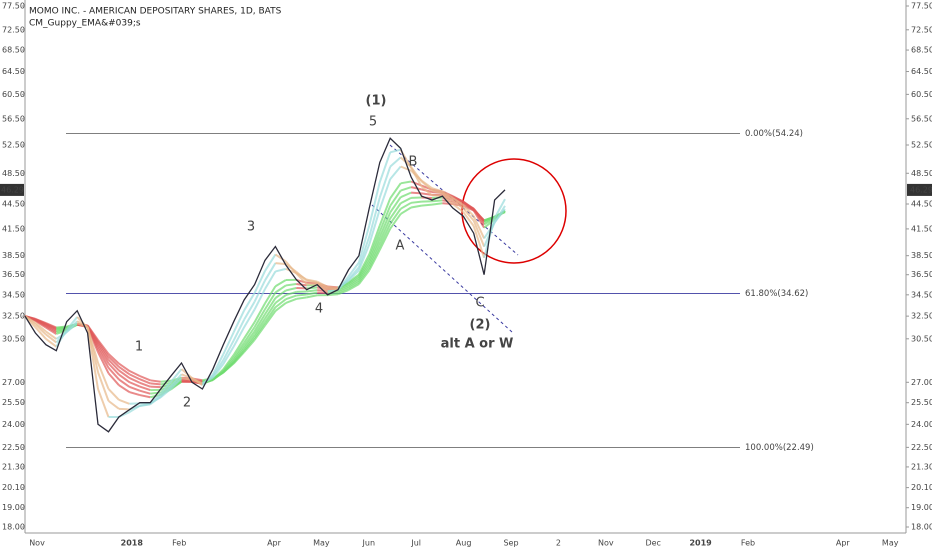 This screenshot has width=932, height=550. Describe the element at coordinates (132, 543) in the screenshot. I see `x-tick-label: 2018` at that location.